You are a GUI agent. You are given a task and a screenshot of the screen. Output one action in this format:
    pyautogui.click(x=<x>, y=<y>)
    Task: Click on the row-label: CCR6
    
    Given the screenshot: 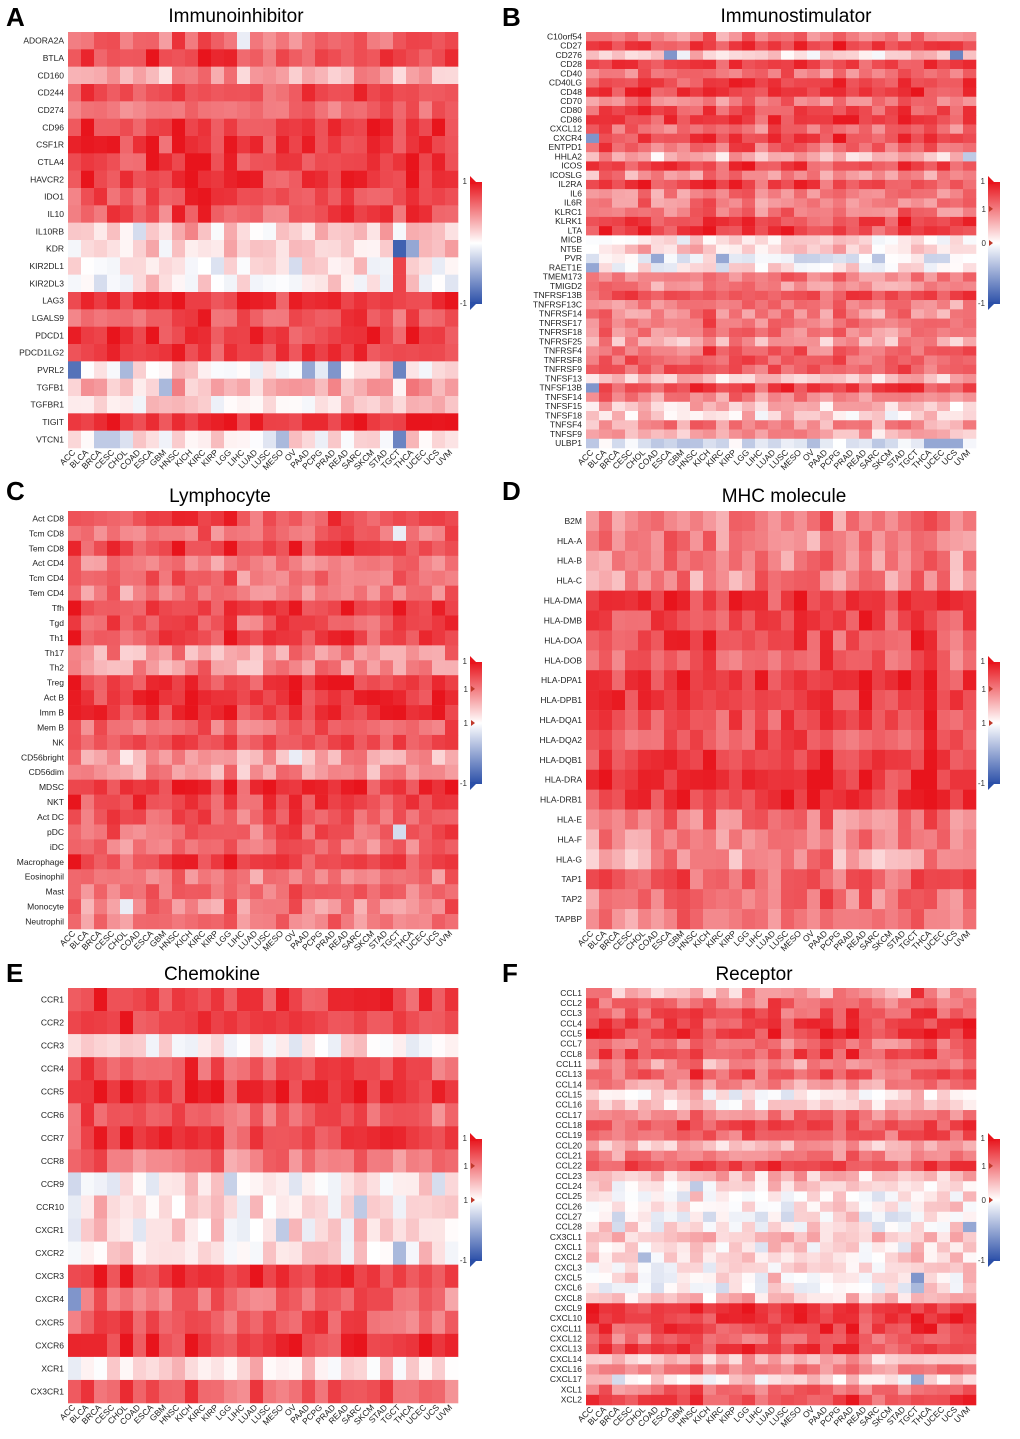 What is the action you would take?
    pyautogui.click(x=52, y=1115)
    